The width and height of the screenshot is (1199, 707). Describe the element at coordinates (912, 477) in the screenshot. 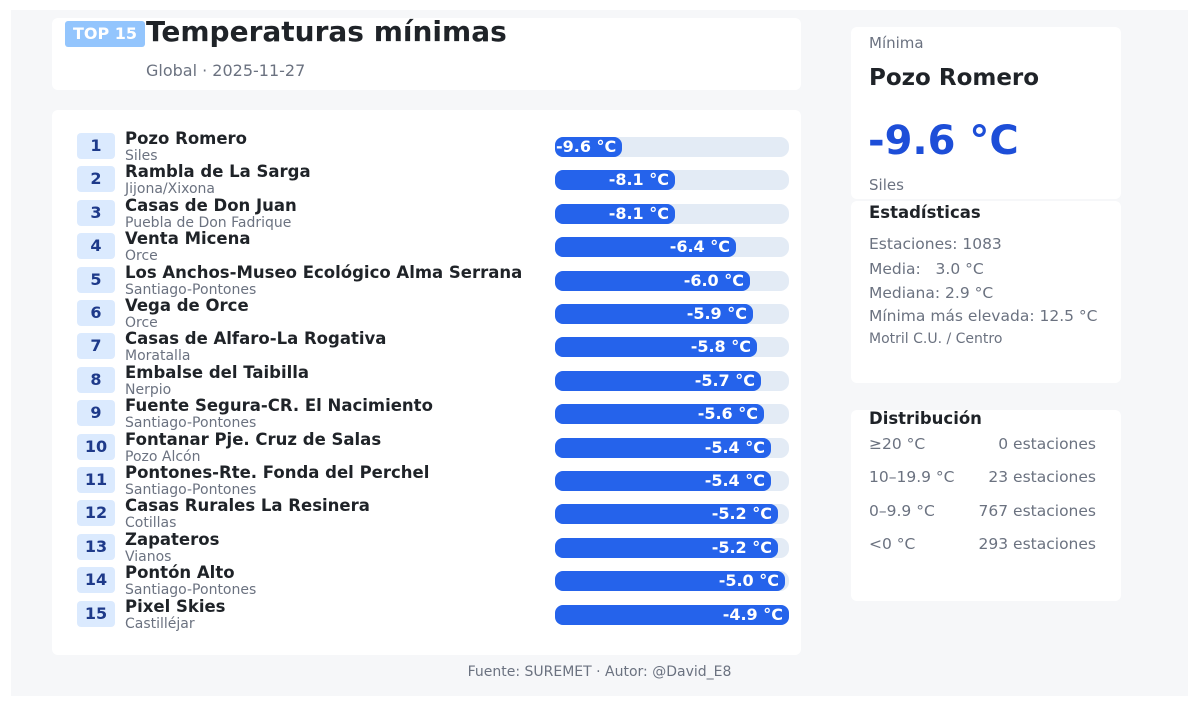

I see `distribution-range: 10–19.9 °C` at that location.